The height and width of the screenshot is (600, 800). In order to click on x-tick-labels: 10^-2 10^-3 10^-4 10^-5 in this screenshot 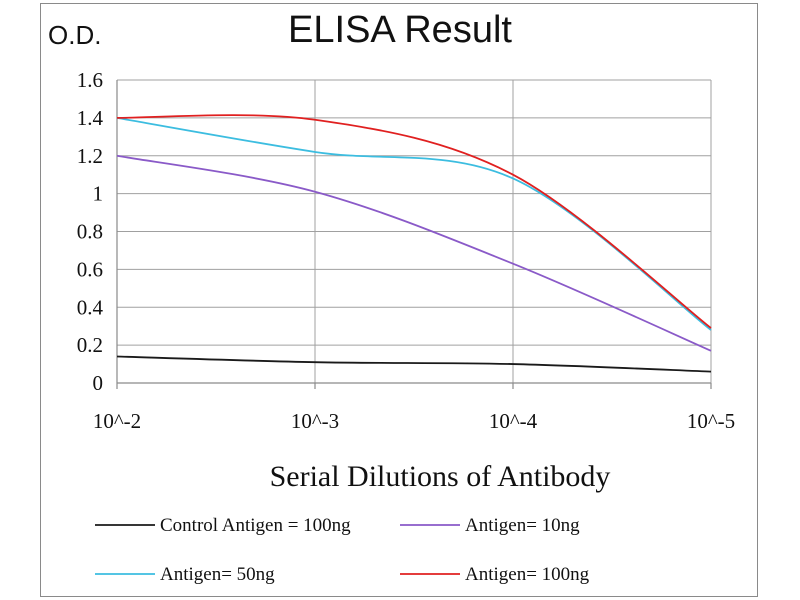, I will do `click(414, 421)`.